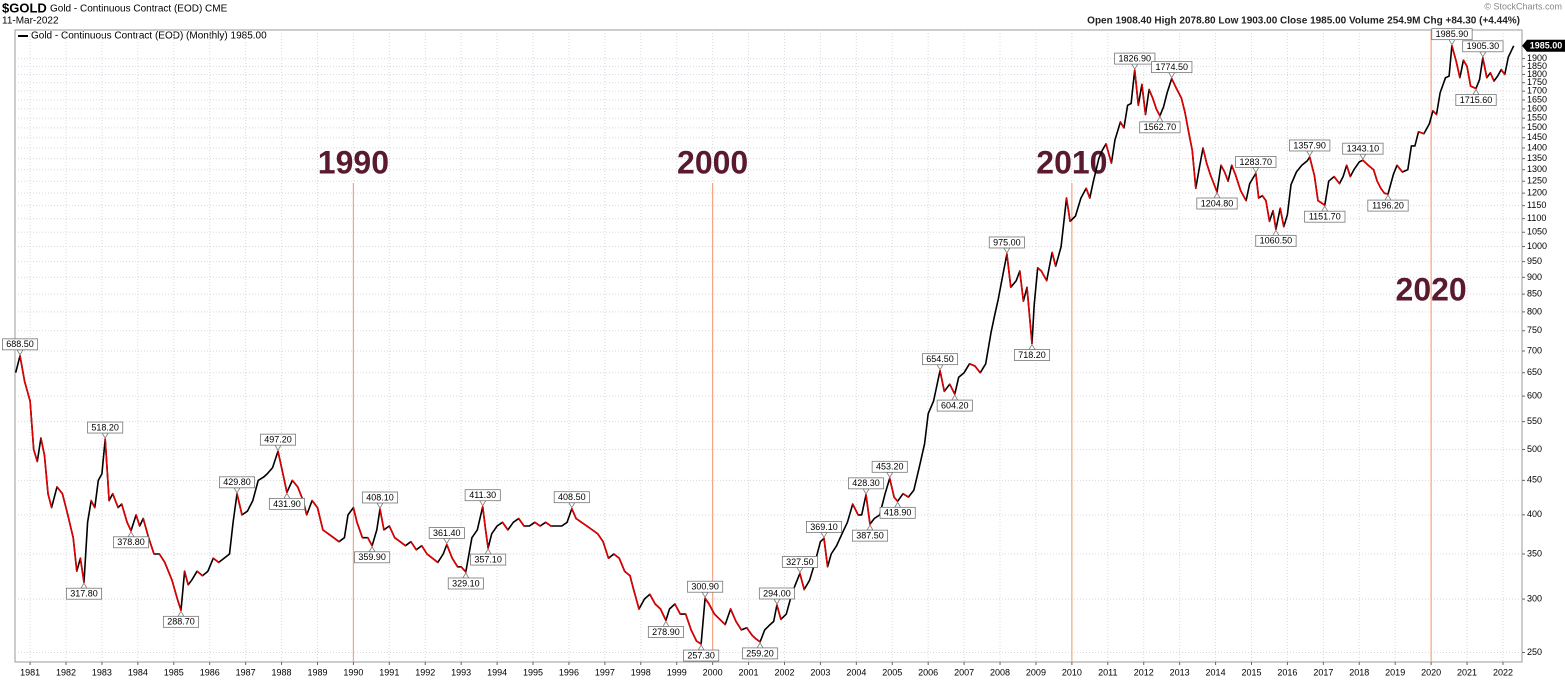 This screenshot has width=1565, height=681. What do you see at coordinates (1537, 66) in the screenshot?
I see `y-tick-label: 1850` at bounding box center [1537, 66].